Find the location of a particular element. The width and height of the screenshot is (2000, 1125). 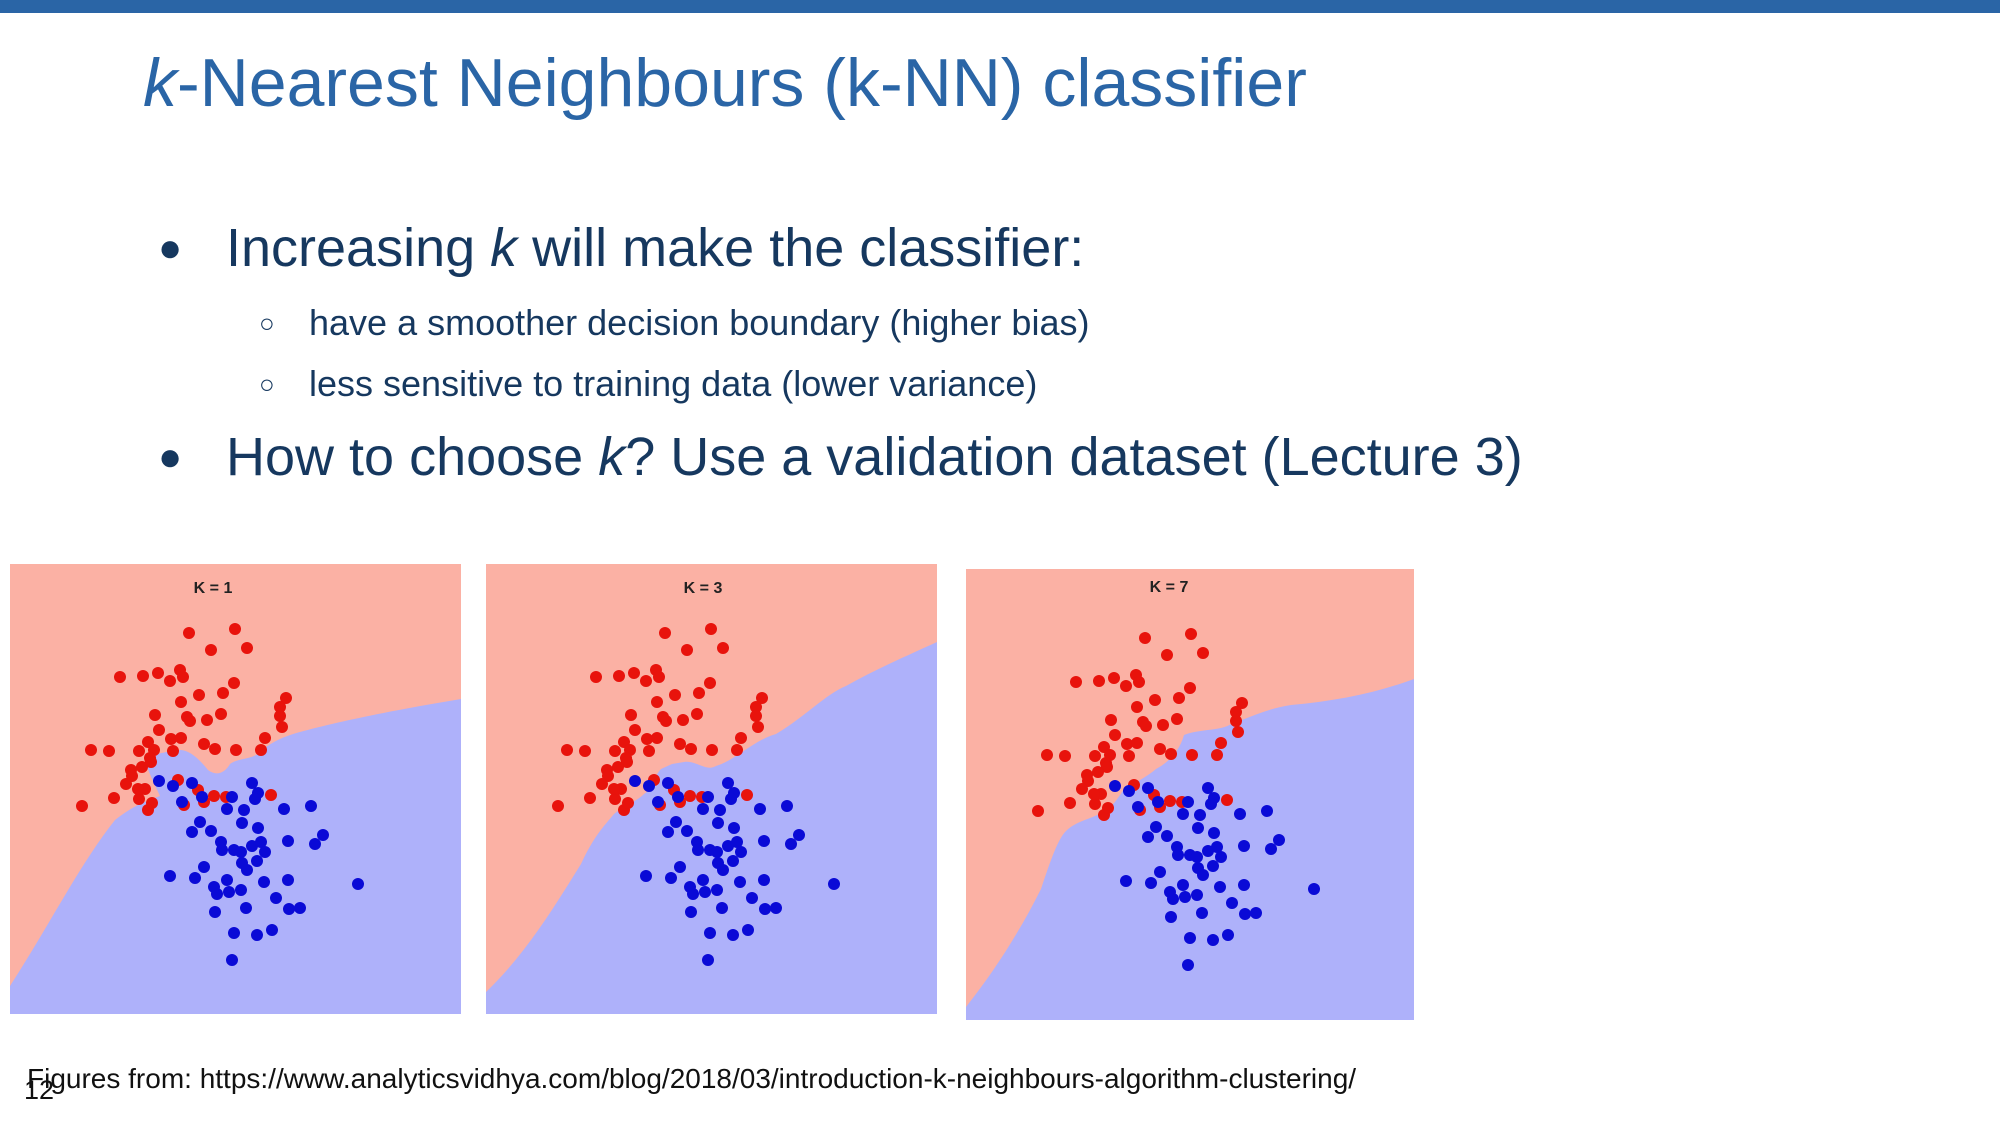

bullet-increasing-k: ● Increasing k will make the classifier: is located at coordinates (621, 248).